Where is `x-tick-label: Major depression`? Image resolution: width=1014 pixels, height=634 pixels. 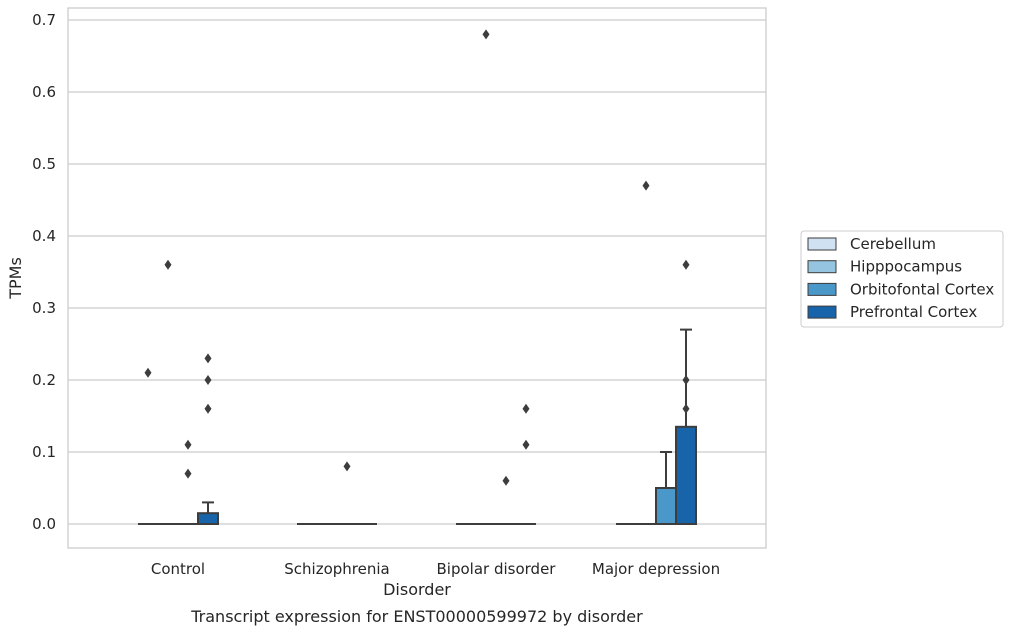
x-tick-label: Major depression is located at coordinates (656, 569).